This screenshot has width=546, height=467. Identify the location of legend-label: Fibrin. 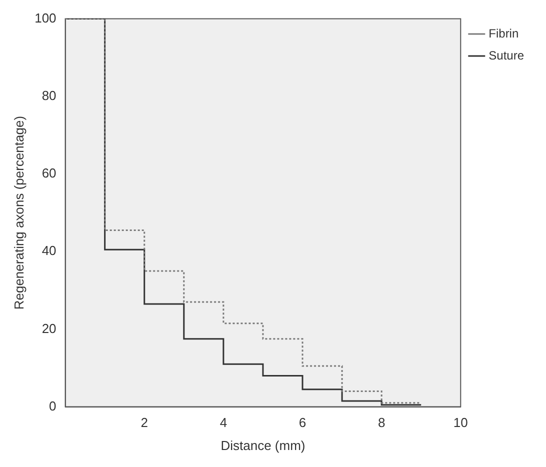
(503, 33).